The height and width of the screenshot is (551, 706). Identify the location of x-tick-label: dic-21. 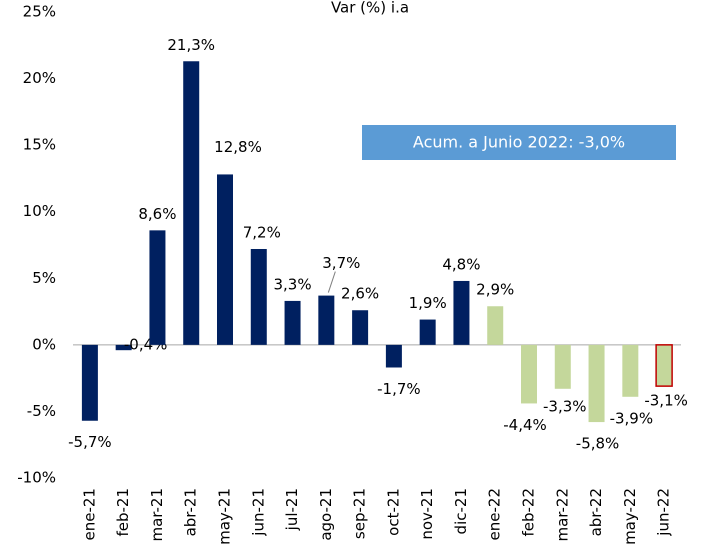
(461, 511).